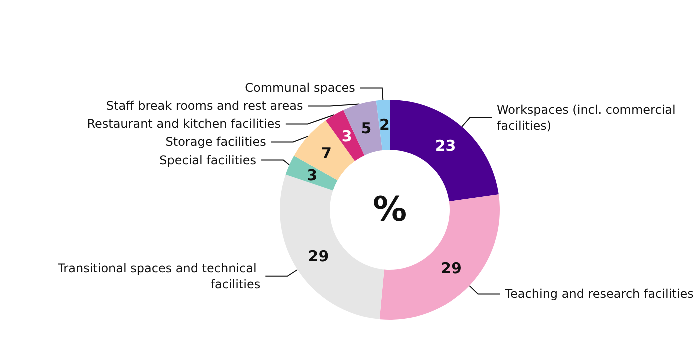  What do you see at coordinates (184, 124) in the screenshot?
I see `slice-label: Restaurant and kitchen facilities` at bounding box center [184, 124].